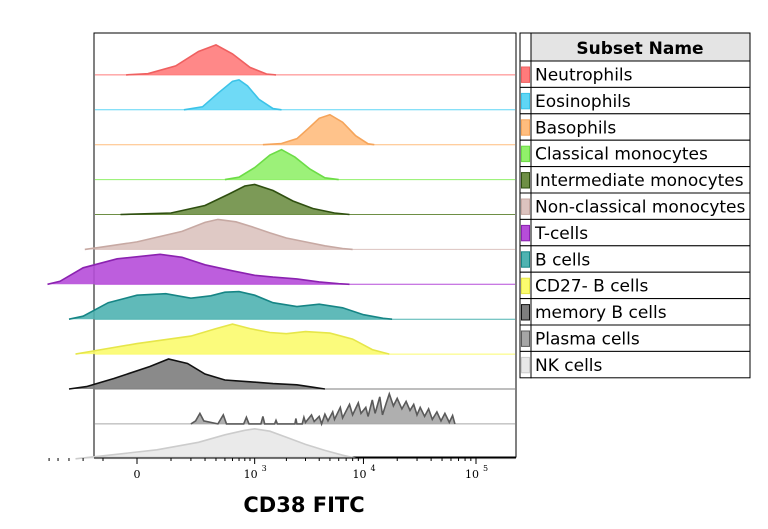  I want to click on series-plasma-cells, so click(305, 409).